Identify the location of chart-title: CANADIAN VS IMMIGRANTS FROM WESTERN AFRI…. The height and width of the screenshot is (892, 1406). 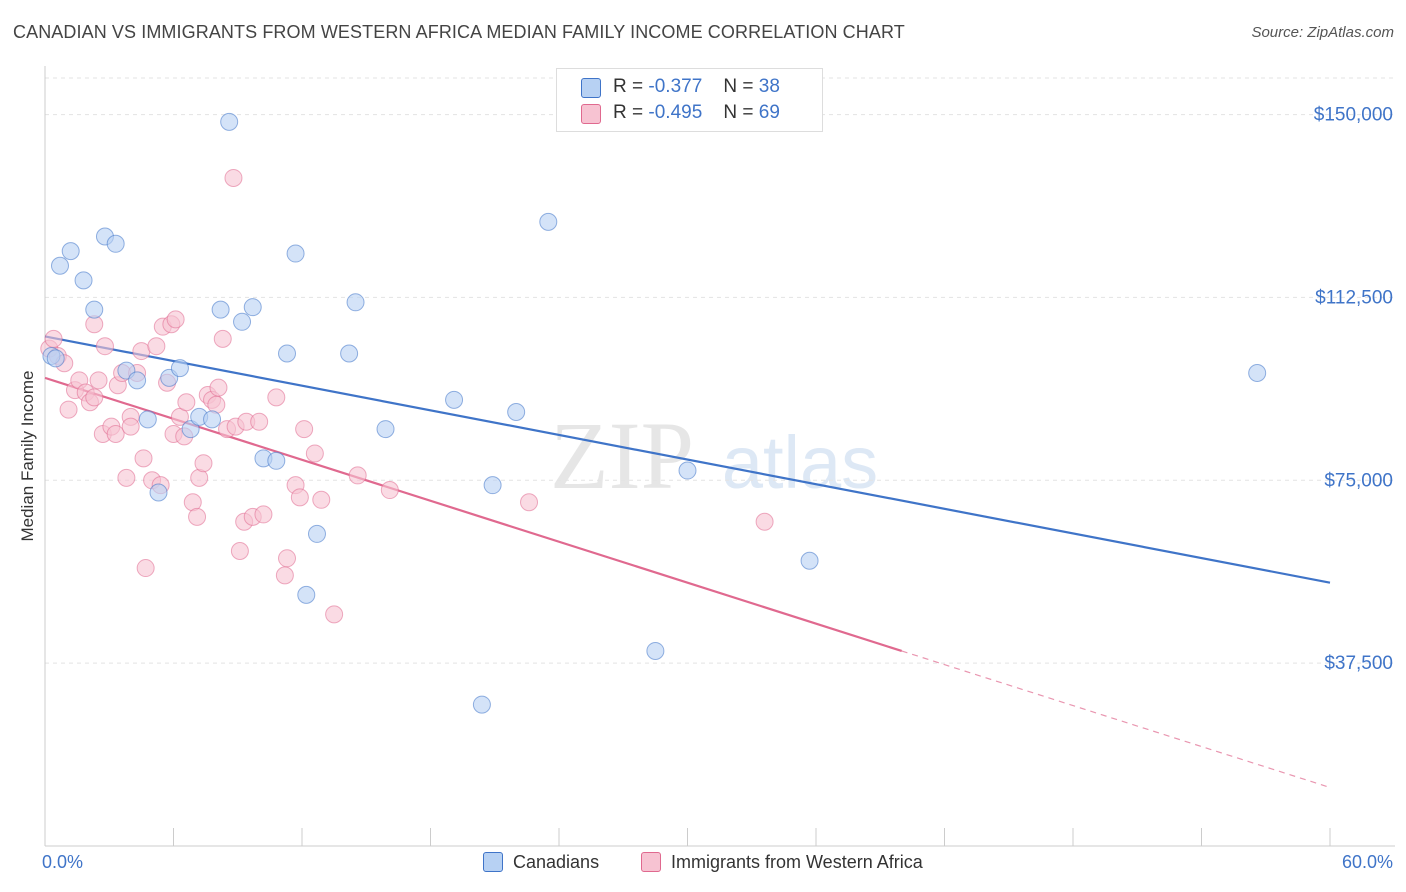
(459, 32).